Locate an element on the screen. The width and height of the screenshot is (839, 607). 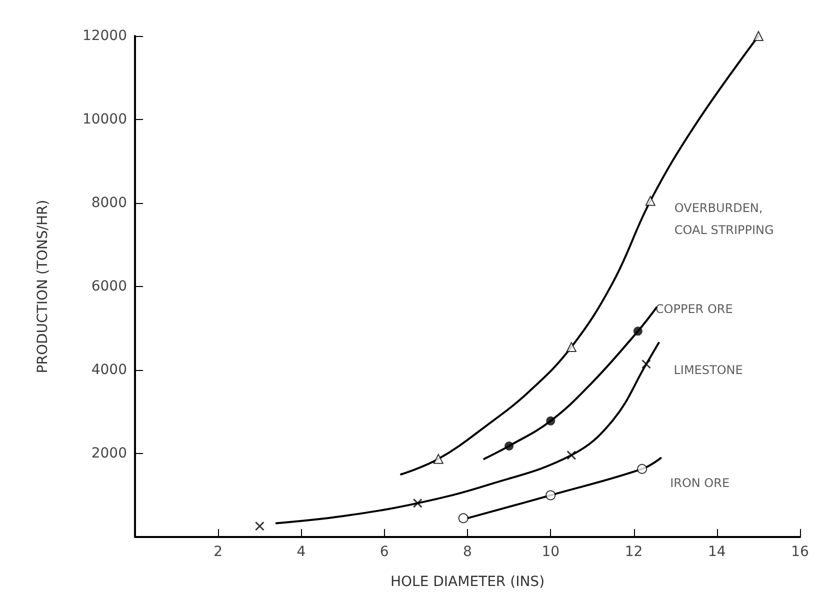
series-label: COPPER ORE is located at coordinates (694, 309).